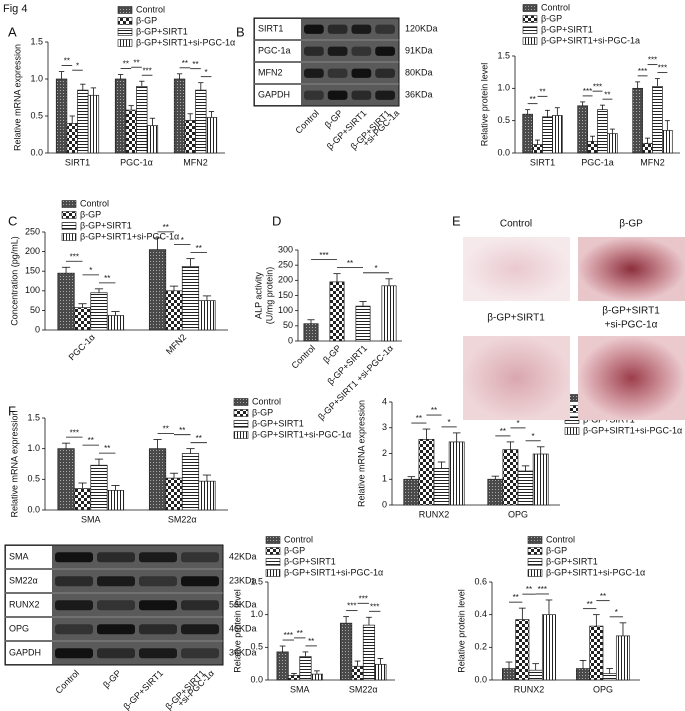  I want to click on legend-label: β-GP, so click(262, 412).